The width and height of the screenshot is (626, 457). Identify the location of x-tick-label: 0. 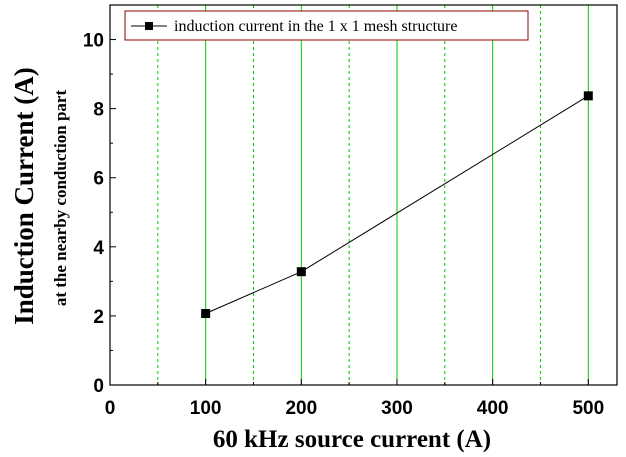
(110, 408).